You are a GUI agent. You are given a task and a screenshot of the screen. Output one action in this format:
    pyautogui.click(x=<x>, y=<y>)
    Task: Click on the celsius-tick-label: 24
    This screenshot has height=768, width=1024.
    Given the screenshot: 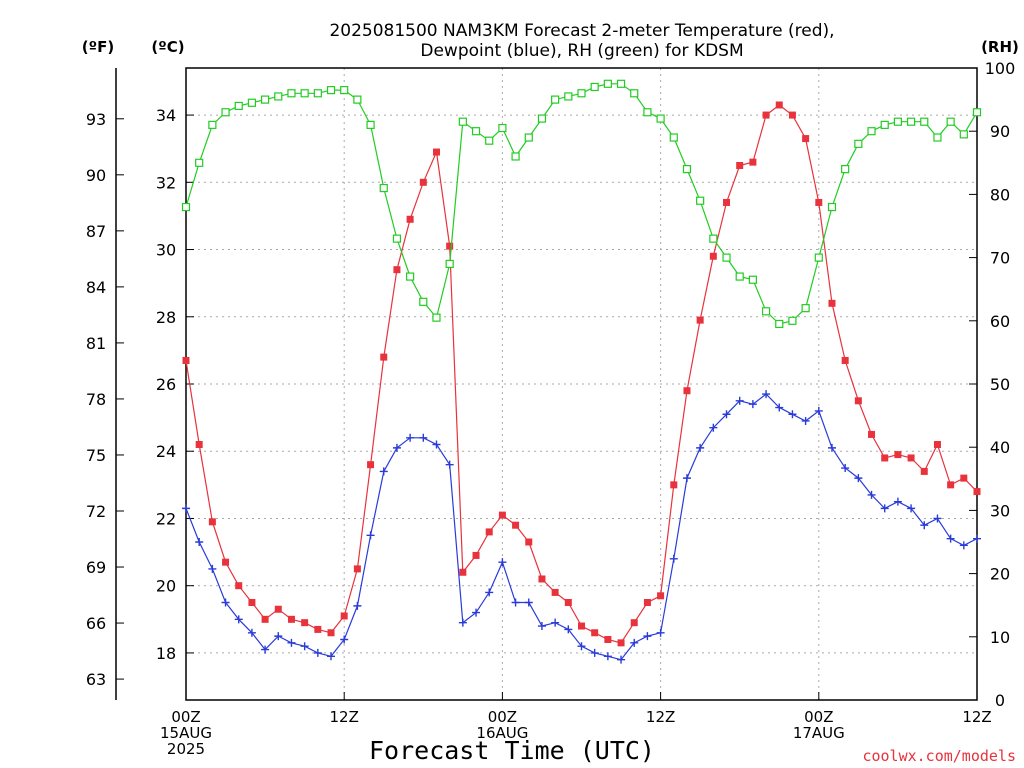 What is the action you would take?
    pyautogui.click(x=166, y=451)
    